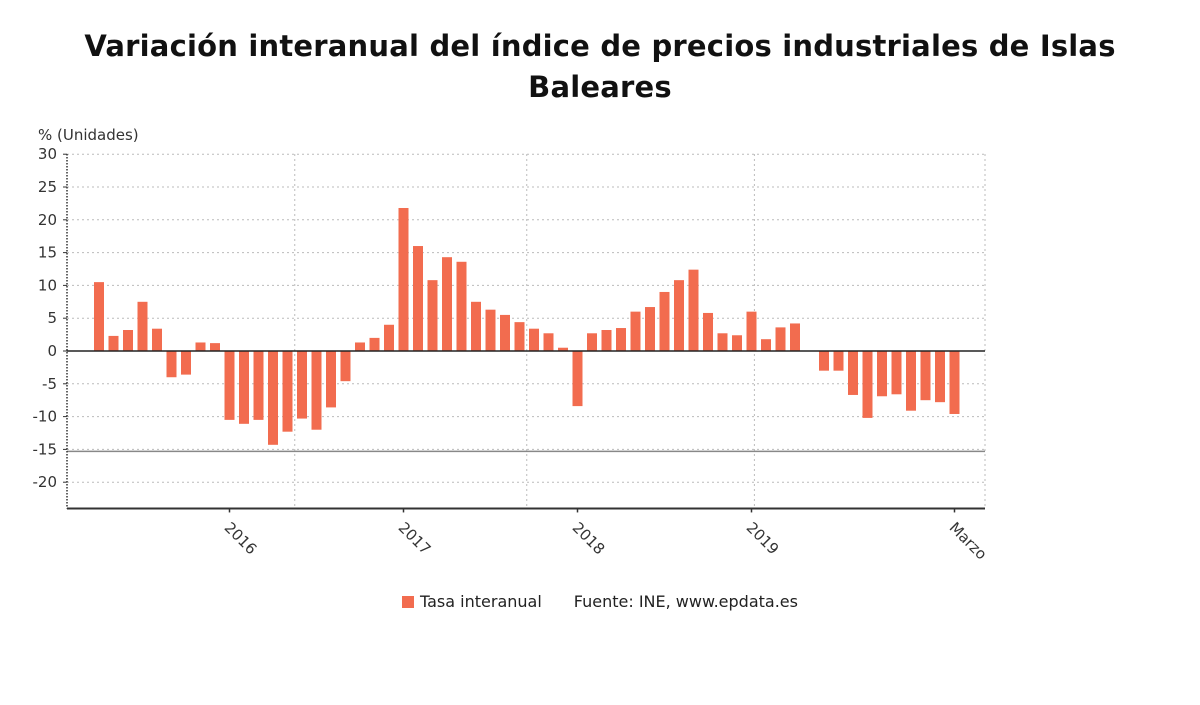  I want to click on x-tick-label: 2017, so click(415, 539).